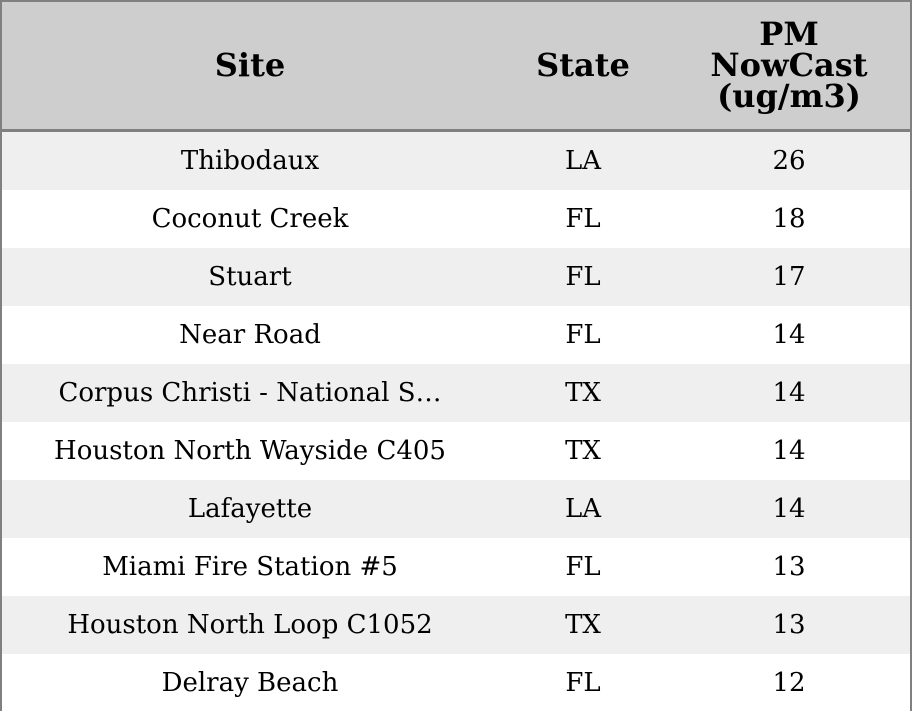 The image size is (912, 712). I want to click on column-header-pm-nowcast: PM NowCast (ug/m3), so click(789, 65).